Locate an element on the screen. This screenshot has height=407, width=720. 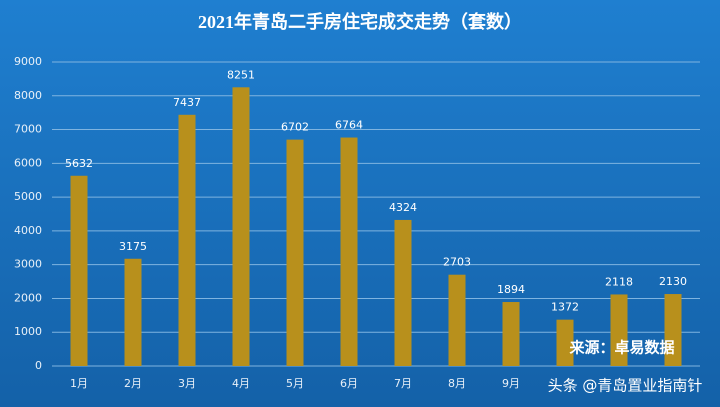
value-label: 1372 is located at coordinates (565, 307).